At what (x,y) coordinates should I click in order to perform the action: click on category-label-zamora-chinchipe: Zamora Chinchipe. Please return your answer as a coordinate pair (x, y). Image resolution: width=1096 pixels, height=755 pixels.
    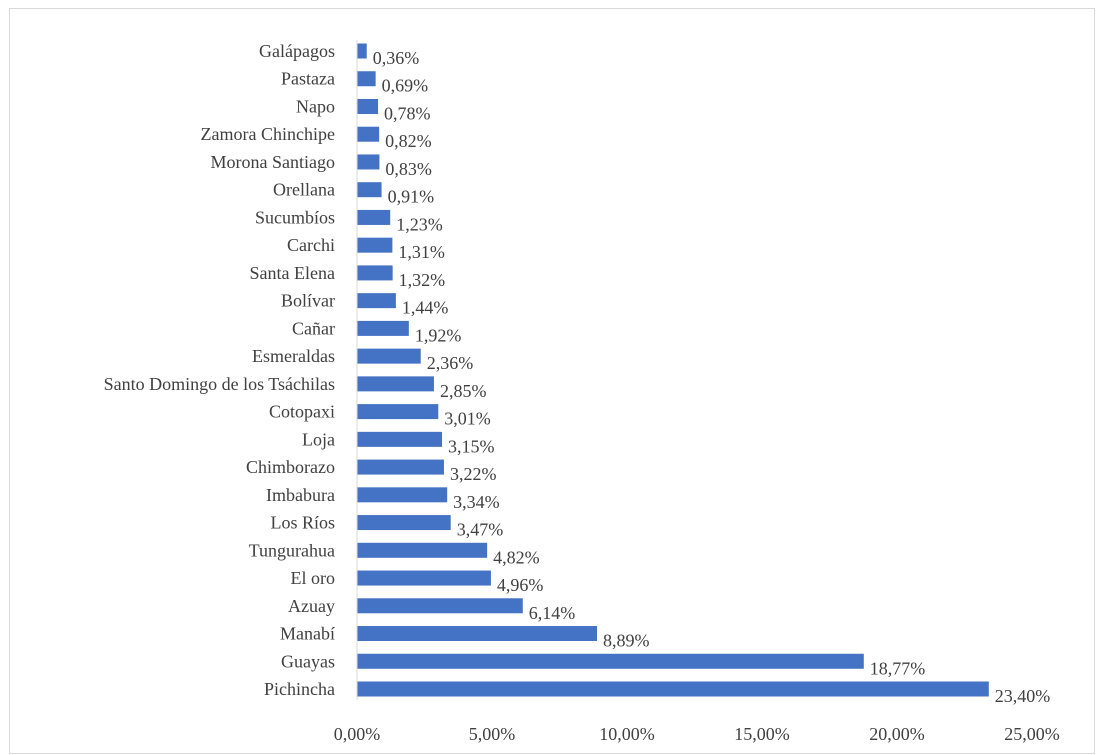
    Looking at the image, I should click on (268, 134).